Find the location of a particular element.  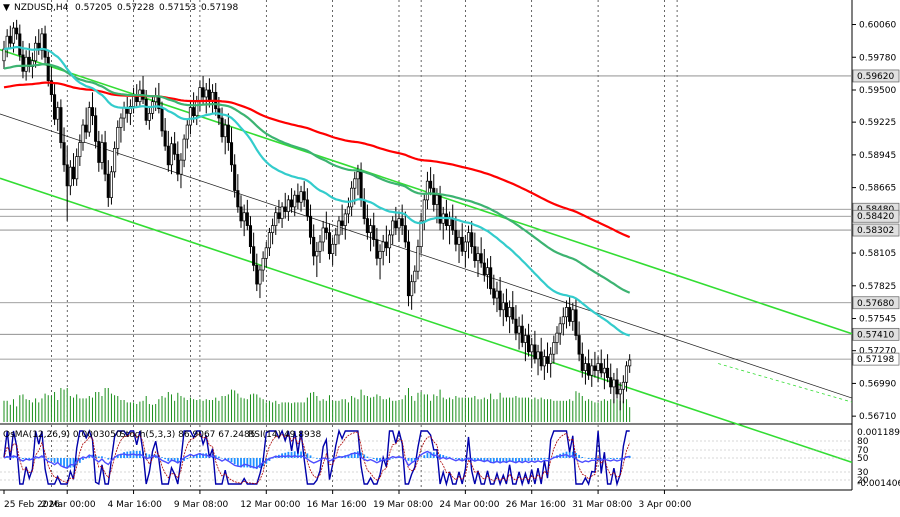

price-tick-label: 0.59500 is located at coordinates (877, 91).